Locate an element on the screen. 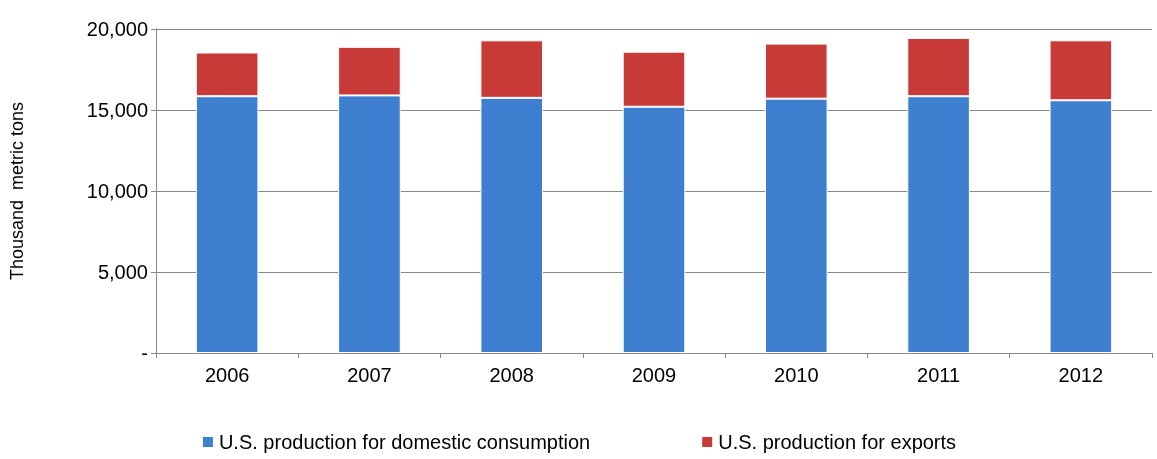 The width and height of the screenshot is (1157, 459). y-tick-label: 5,000 is located at coordinates (122, 272).